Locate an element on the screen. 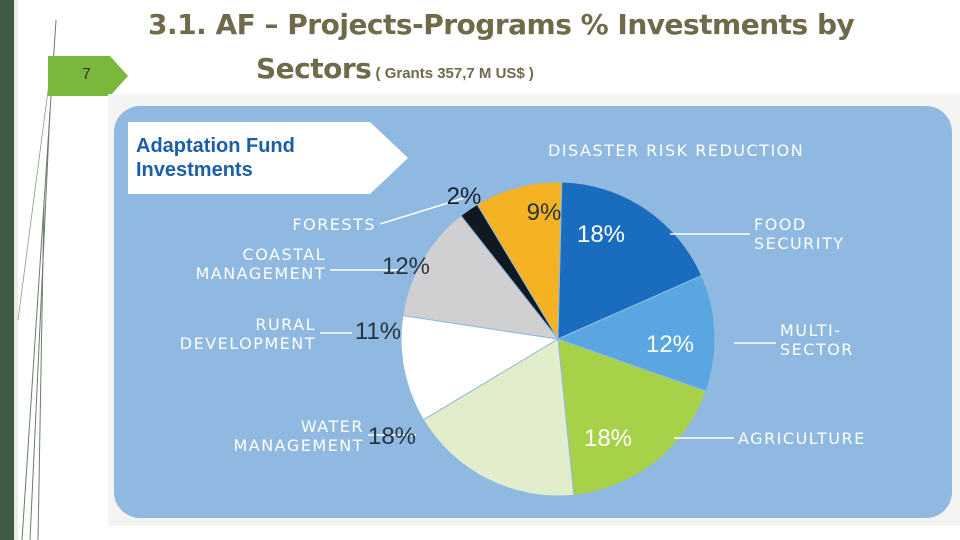  category-label-multi-sector: MULTI-SECTOR is located at coordinates (817, 340).